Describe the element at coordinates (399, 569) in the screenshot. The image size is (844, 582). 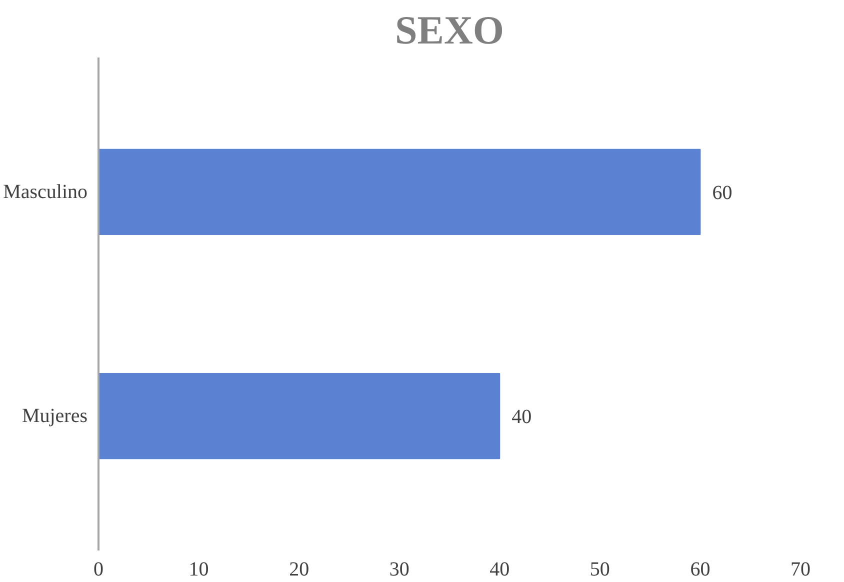
I see `x-tick-label: 30` at that location.